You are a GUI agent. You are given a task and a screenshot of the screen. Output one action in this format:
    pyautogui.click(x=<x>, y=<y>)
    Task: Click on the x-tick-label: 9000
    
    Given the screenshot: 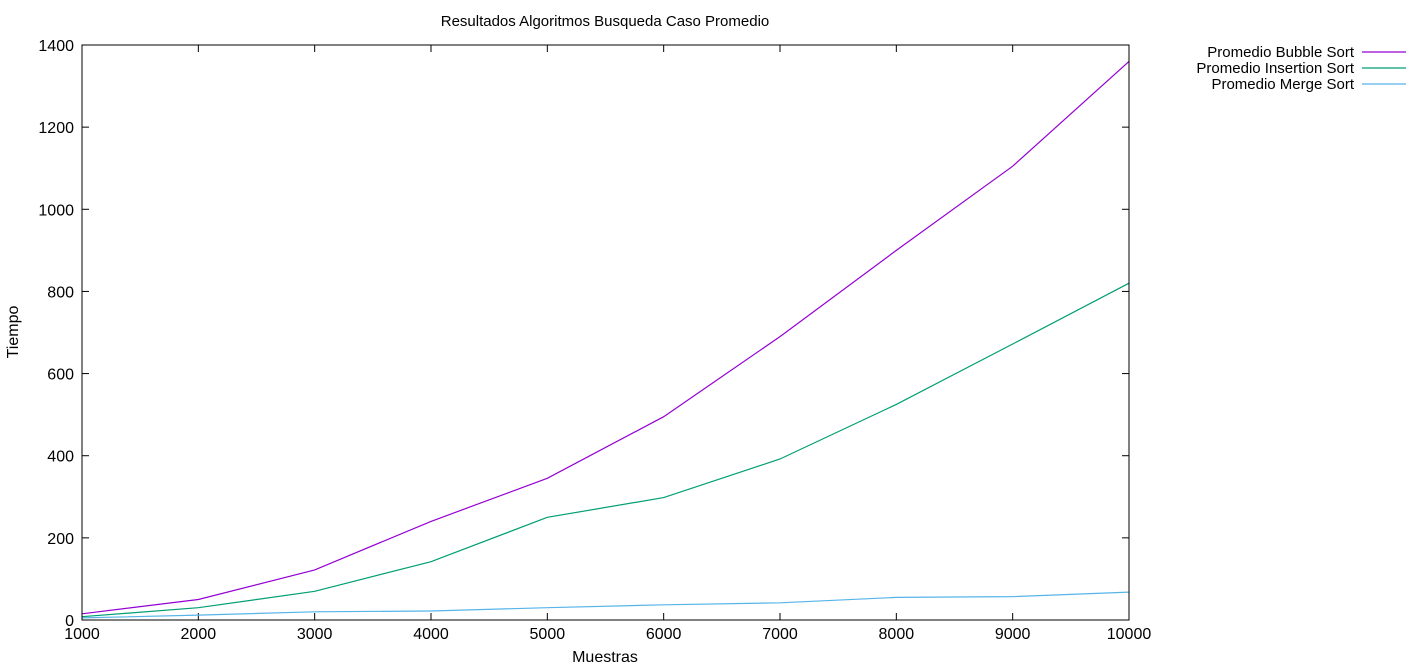 What is the action you would take?
    pyautogui.click(x=1013, y=634)
    